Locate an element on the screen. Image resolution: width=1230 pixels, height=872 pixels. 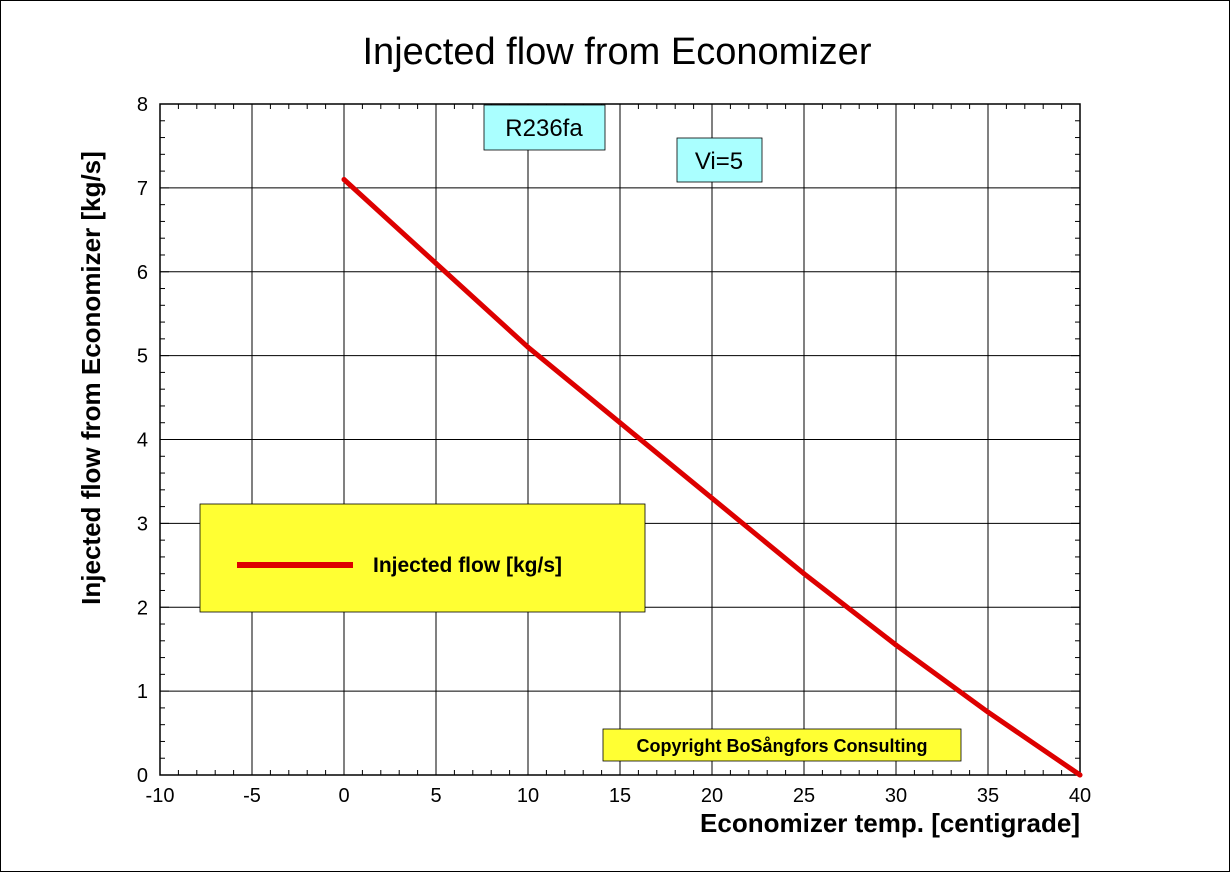
annotation-vi-text: Vi=5 is located at coordinates (719, 161).